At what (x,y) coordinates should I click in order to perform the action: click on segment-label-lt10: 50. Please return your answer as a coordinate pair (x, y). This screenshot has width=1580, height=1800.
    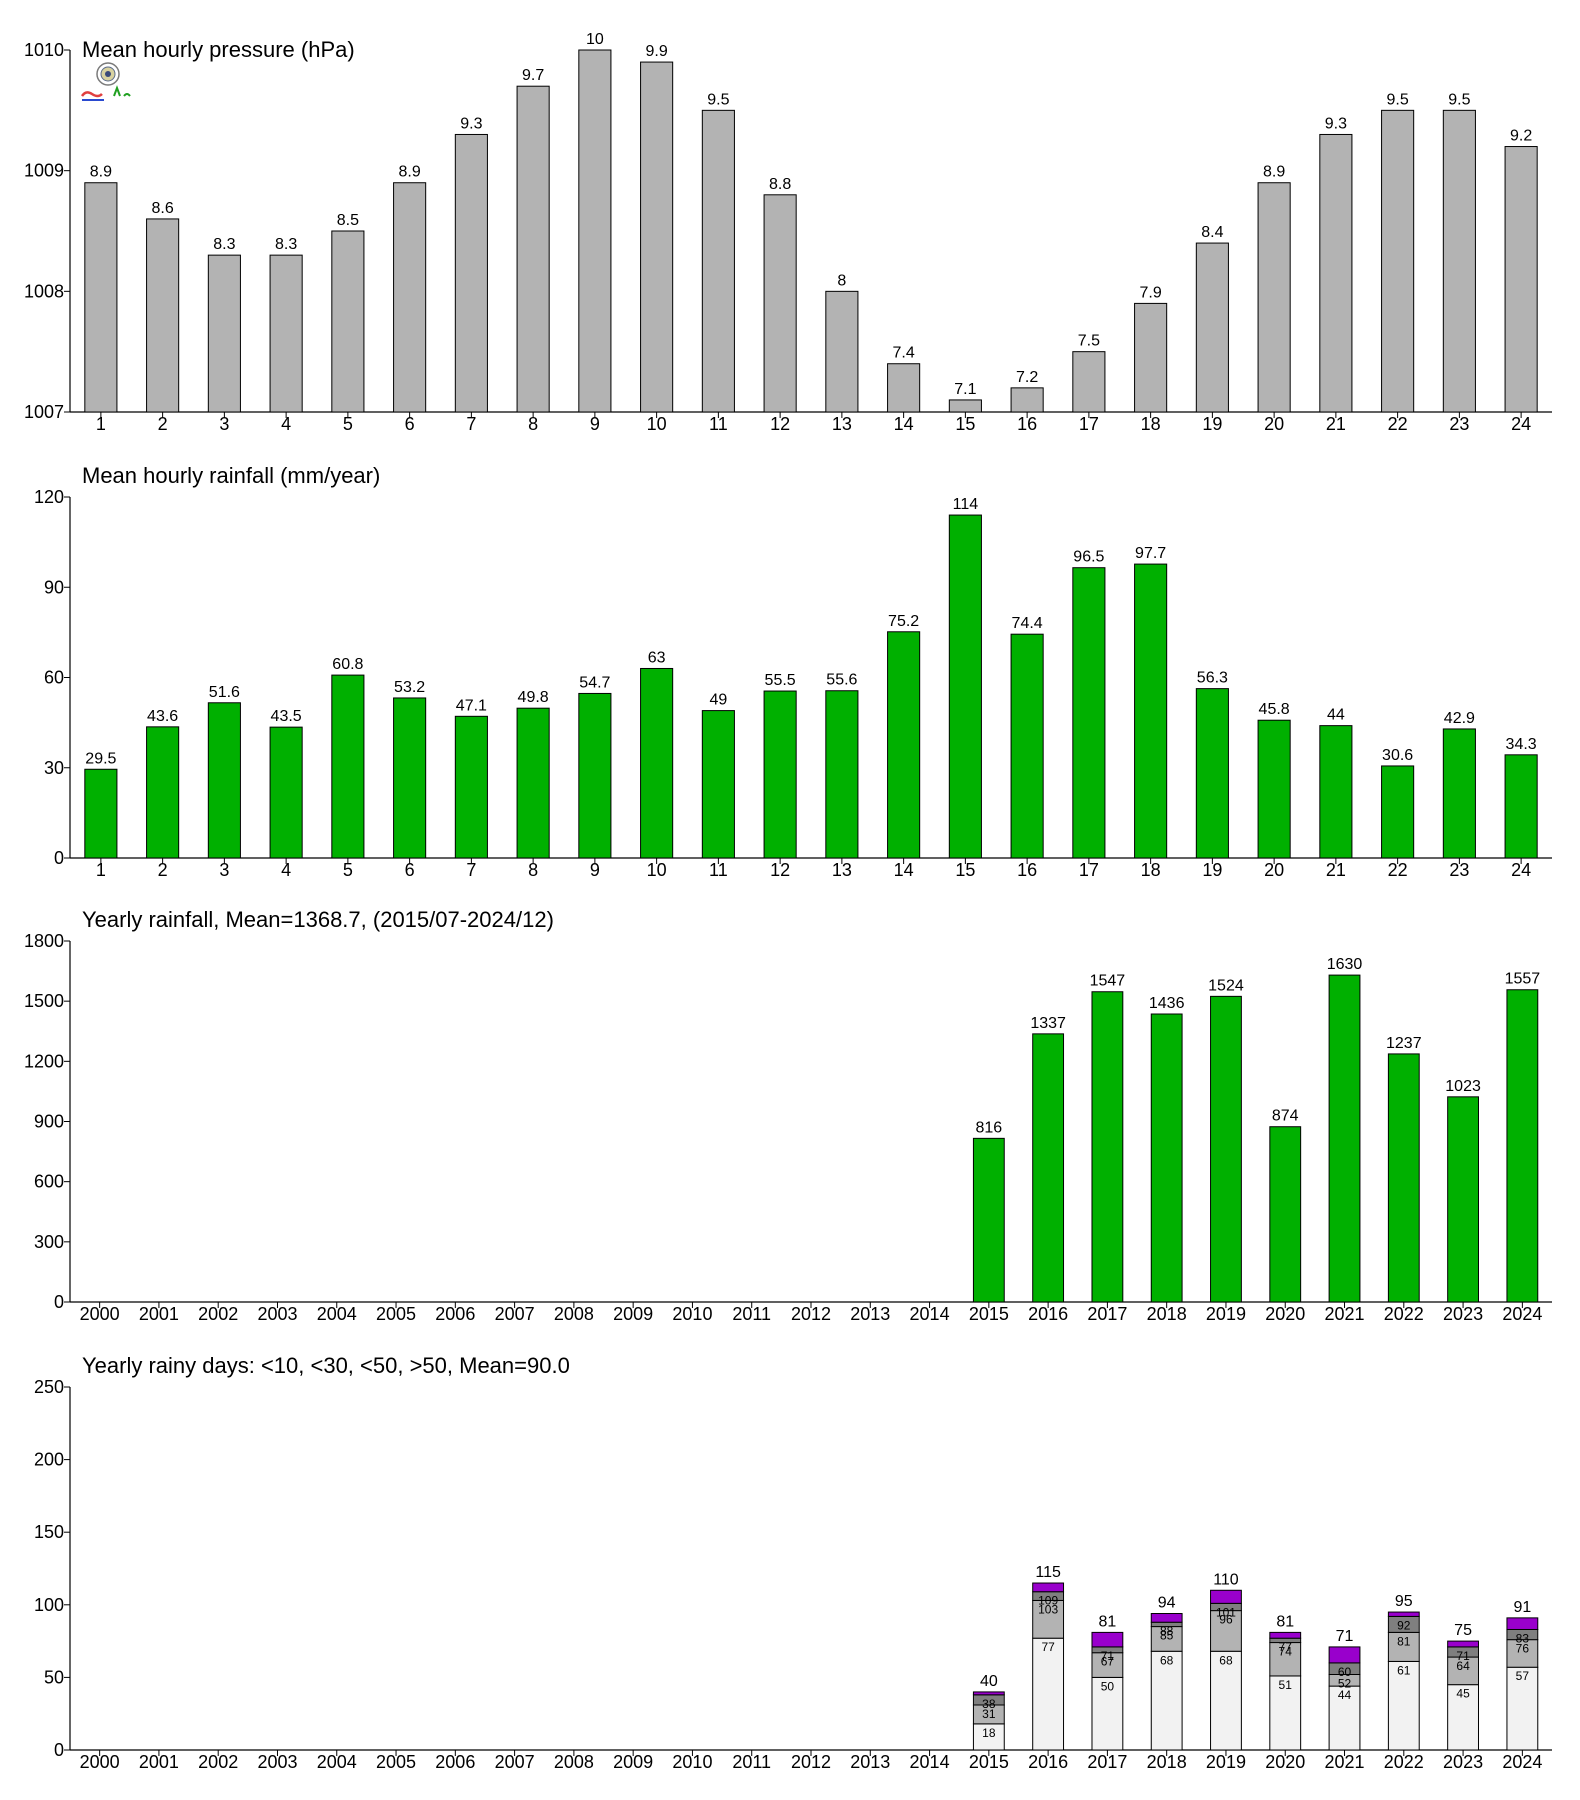
    Looking at the image, I should click on (1108, 1686).